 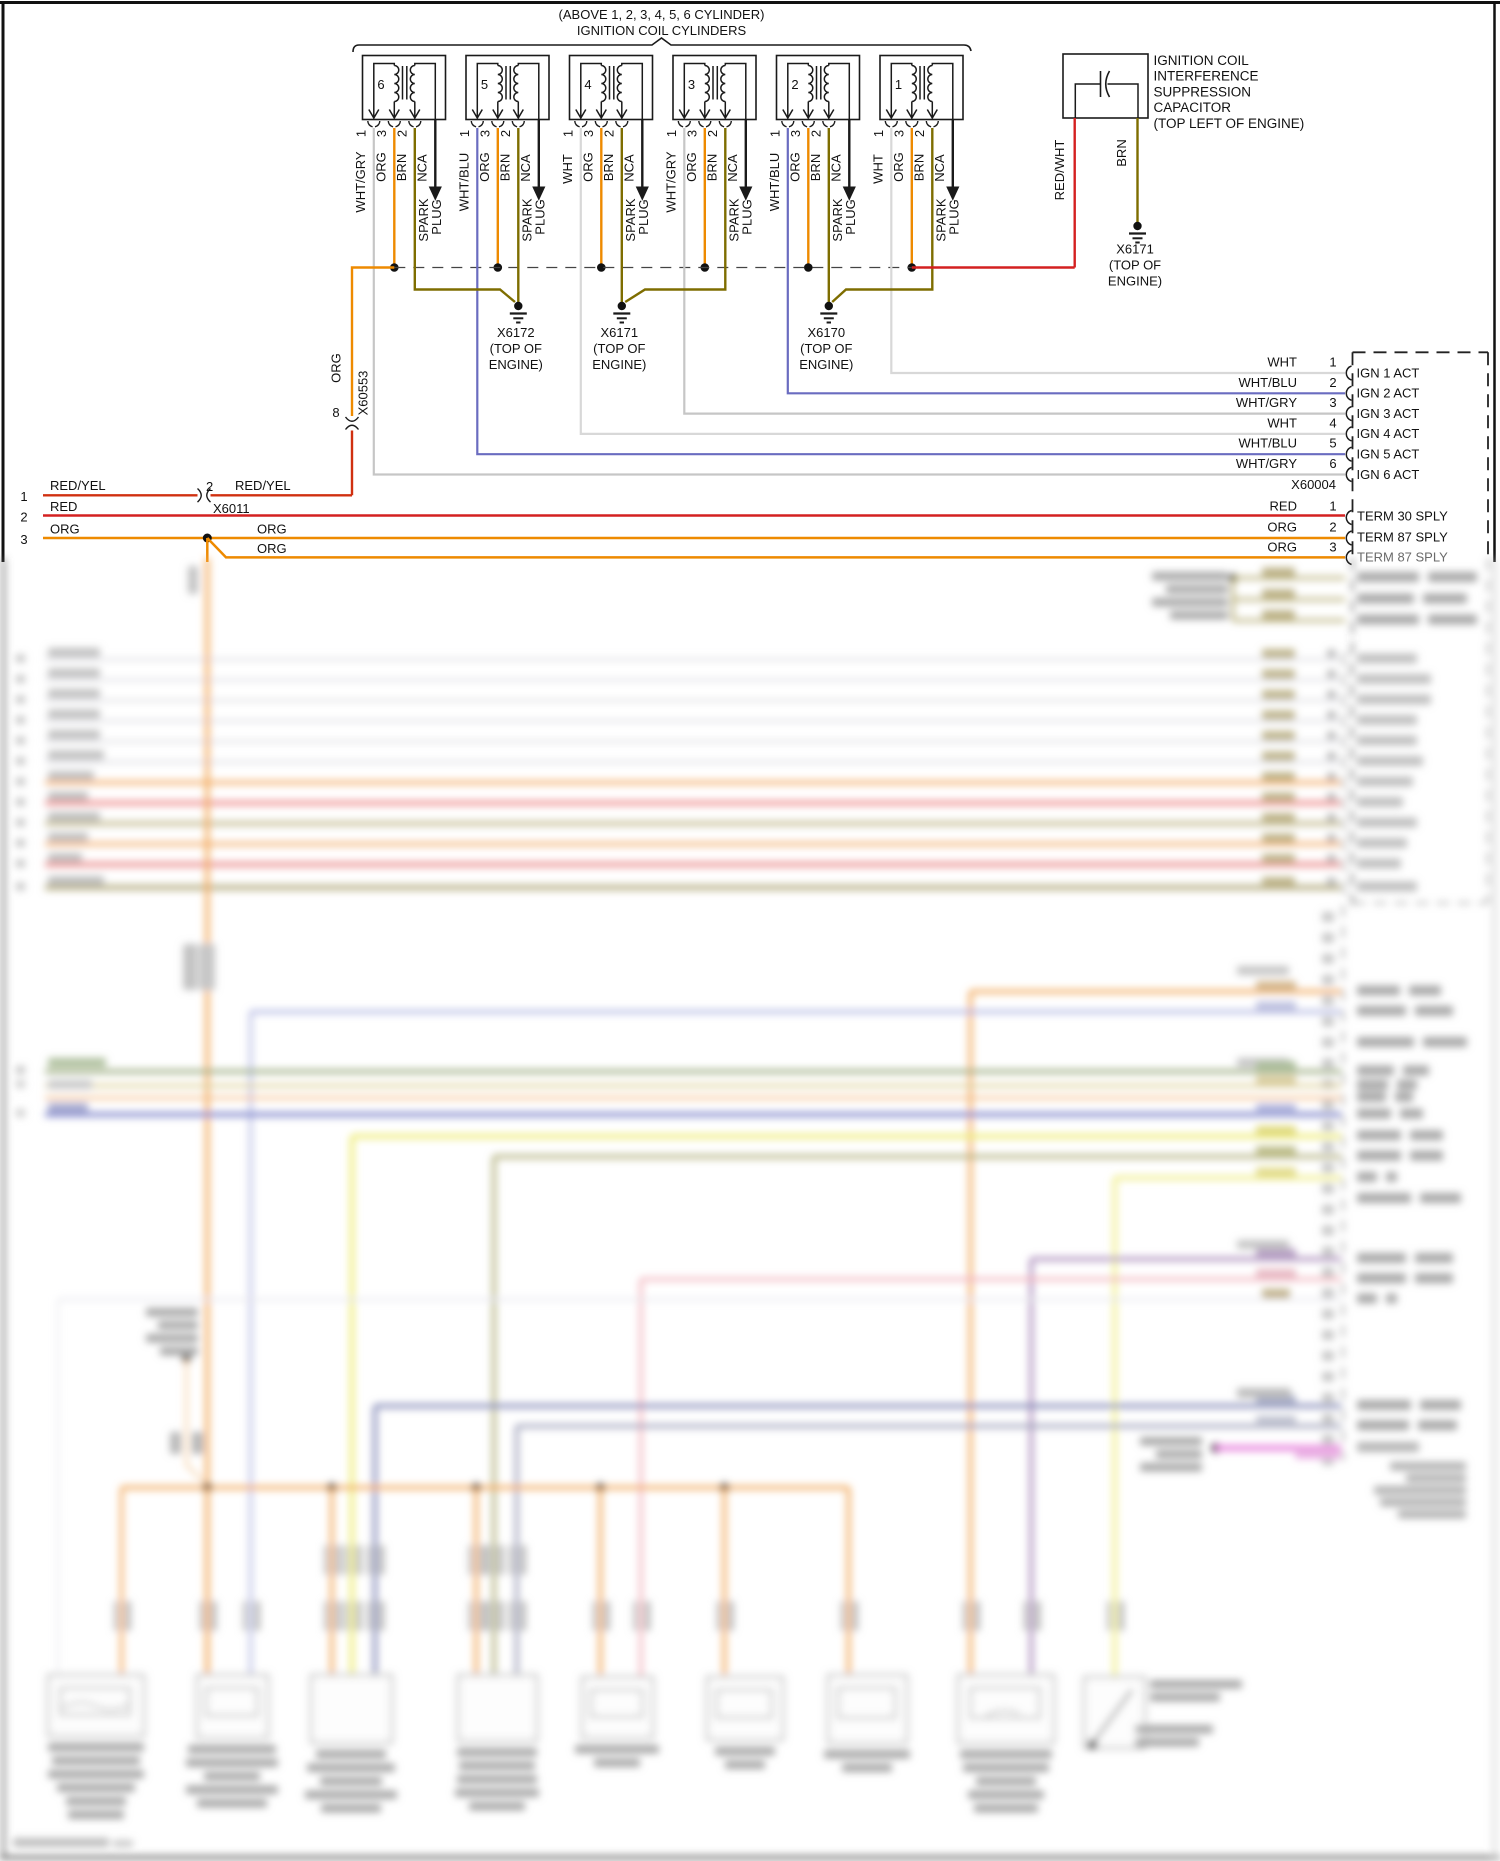 I want to click on svg-text: INTERFERENCE, so click(x=1206, y=76).